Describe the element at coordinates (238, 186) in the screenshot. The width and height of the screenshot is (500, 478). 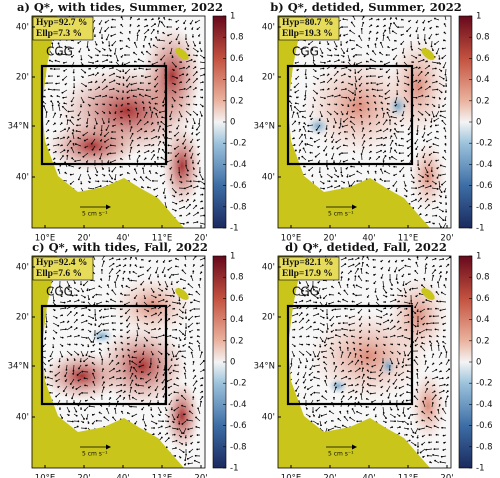
I see `colorbar-tick-label: -0.6` at that location.